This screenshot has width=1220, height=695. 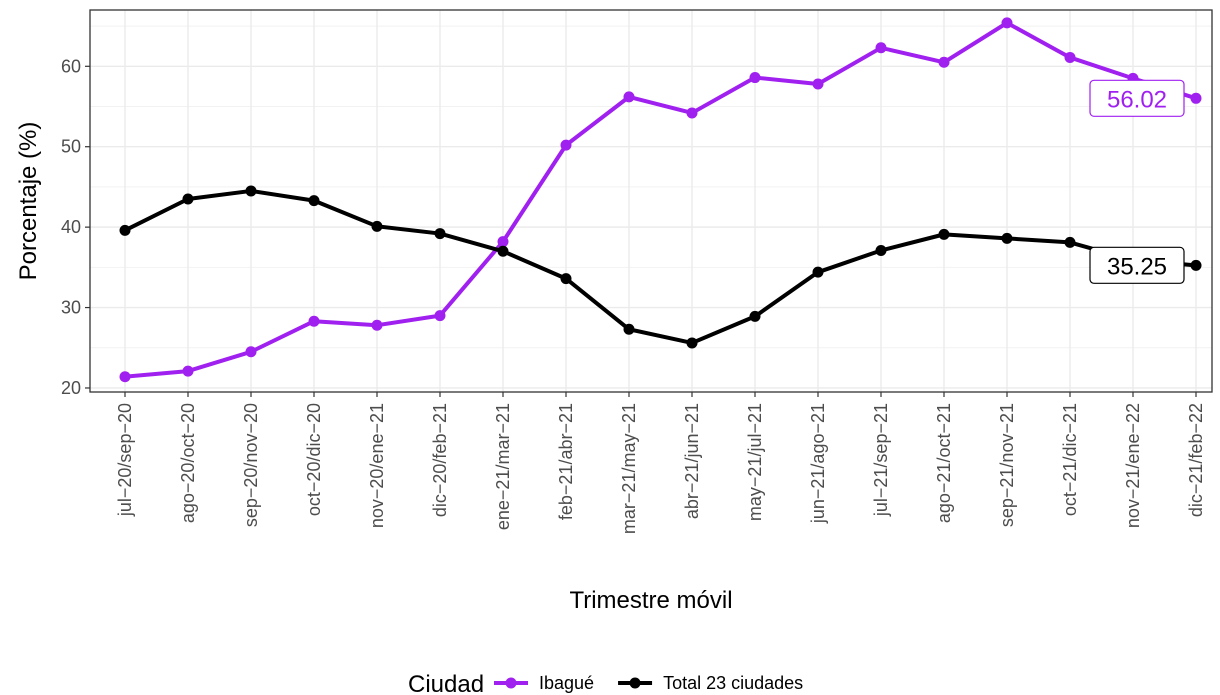 I want to click on x-tick-label: abr−21/jun−21, so click(x=692, y=461).